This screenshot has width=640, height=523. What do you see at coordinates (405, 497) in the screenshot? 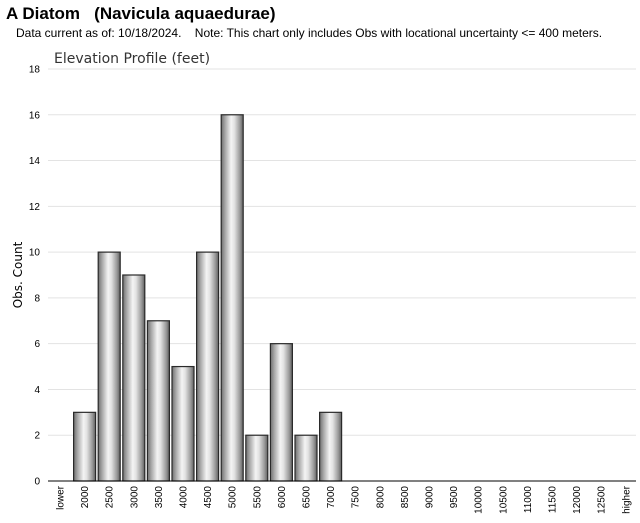
I see `x-tick-label: 8500` at bounding box center [405, 497].